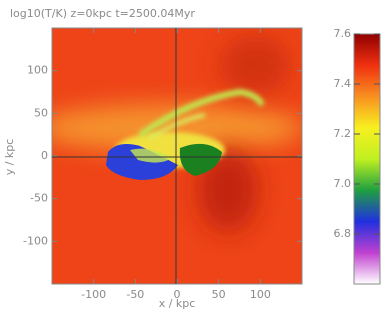 The width and height of the screenshot is (390, 318). I want to click on y-tick-label: -50, so click(39, 198).